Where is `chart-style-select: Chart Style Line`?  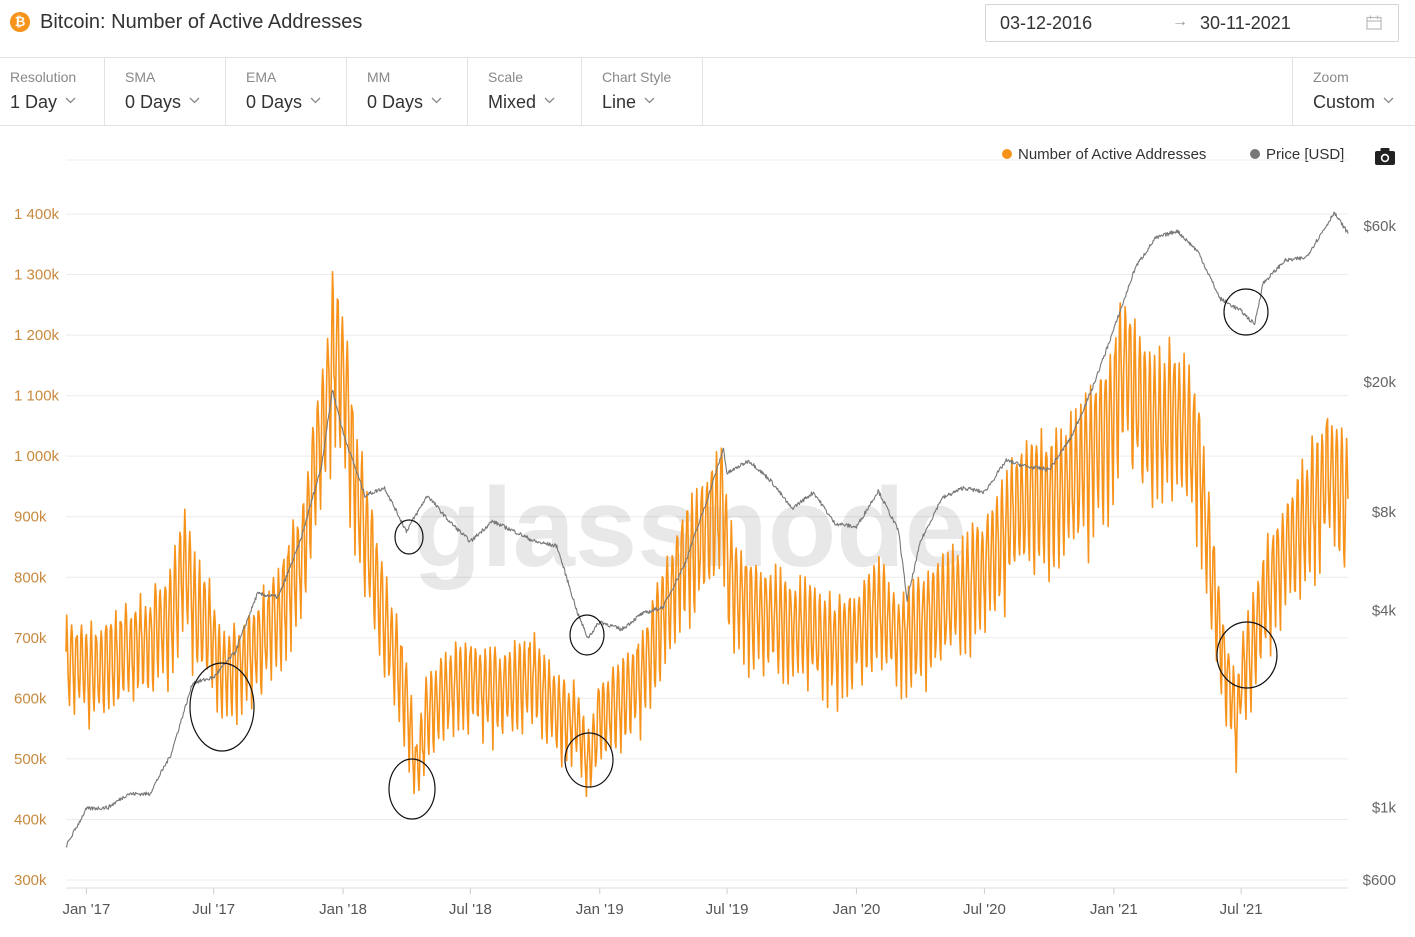
chart-style-select: Chart Style Line is located at coordinates (642, 91).